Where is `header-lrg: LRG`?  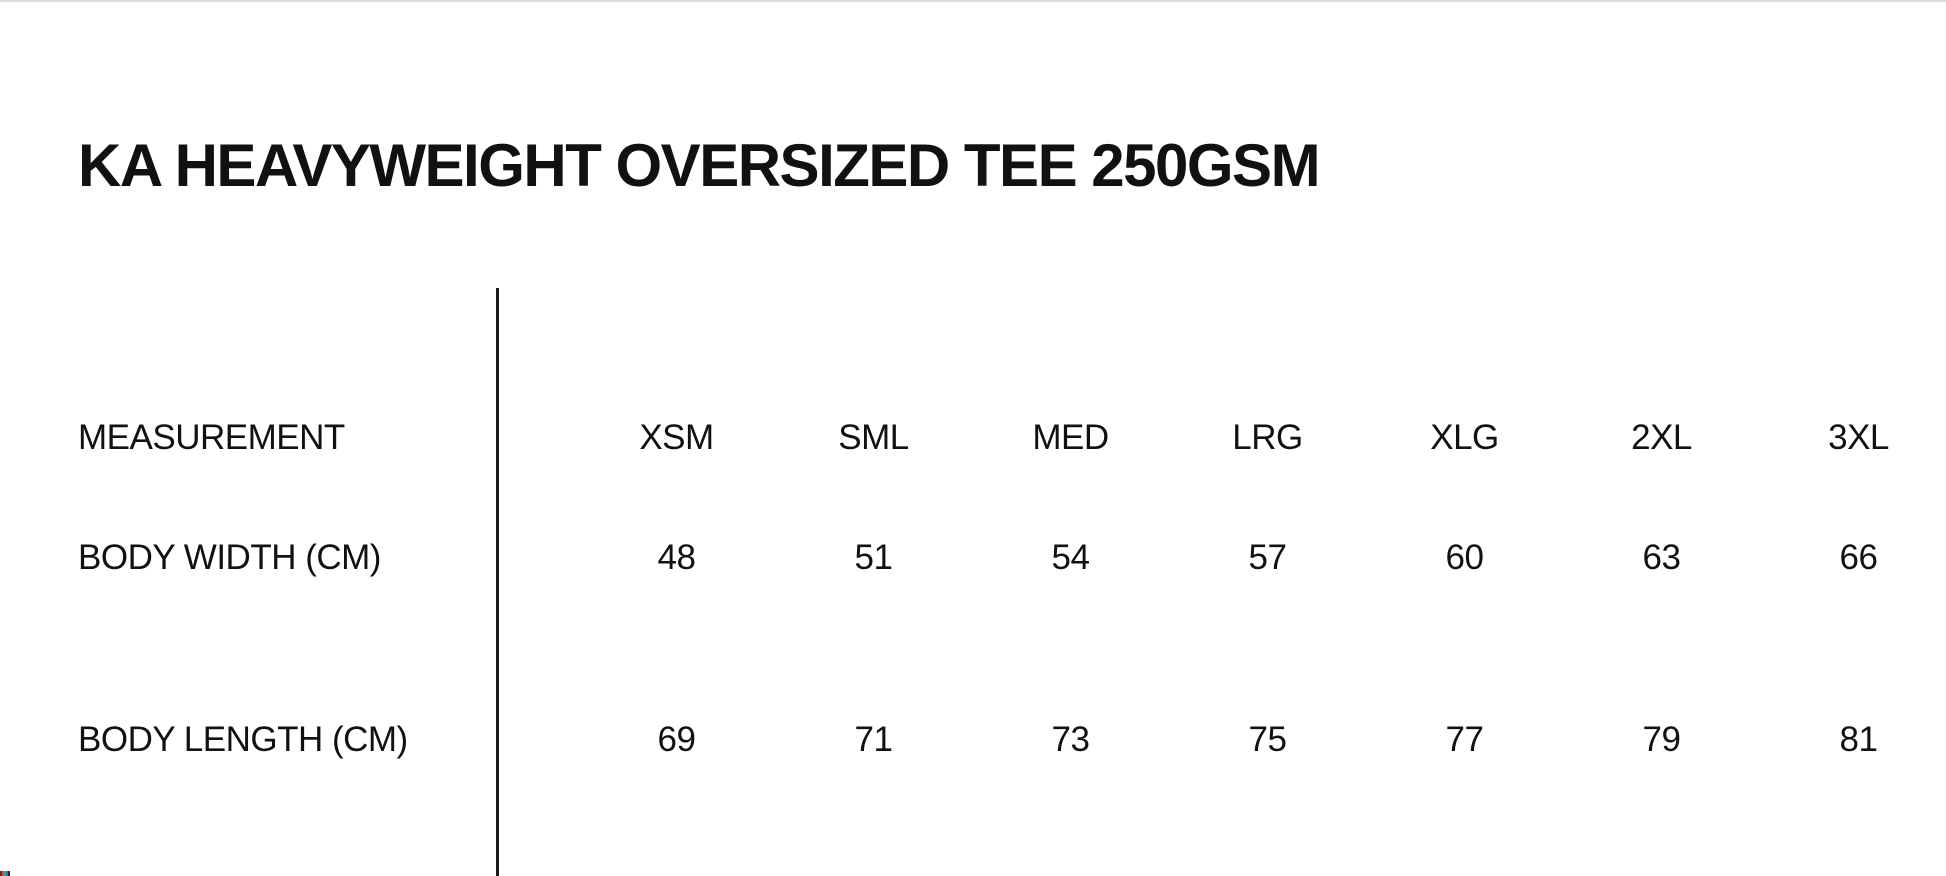
header-lrg: LRG is located at coordinates (1267, 437).